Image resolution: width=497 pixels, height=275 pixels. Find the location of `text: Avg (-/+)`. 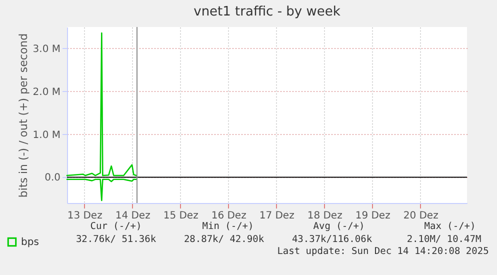

text: Avg (-/+) is located at coordinates (339, 226).